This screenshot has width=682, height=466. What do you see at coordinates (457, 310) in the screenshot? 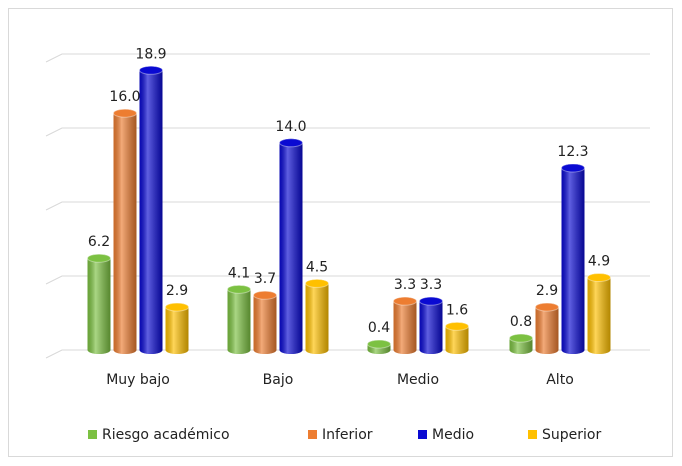
I see `value-label: 1.6` at bounding box center [457, 310].